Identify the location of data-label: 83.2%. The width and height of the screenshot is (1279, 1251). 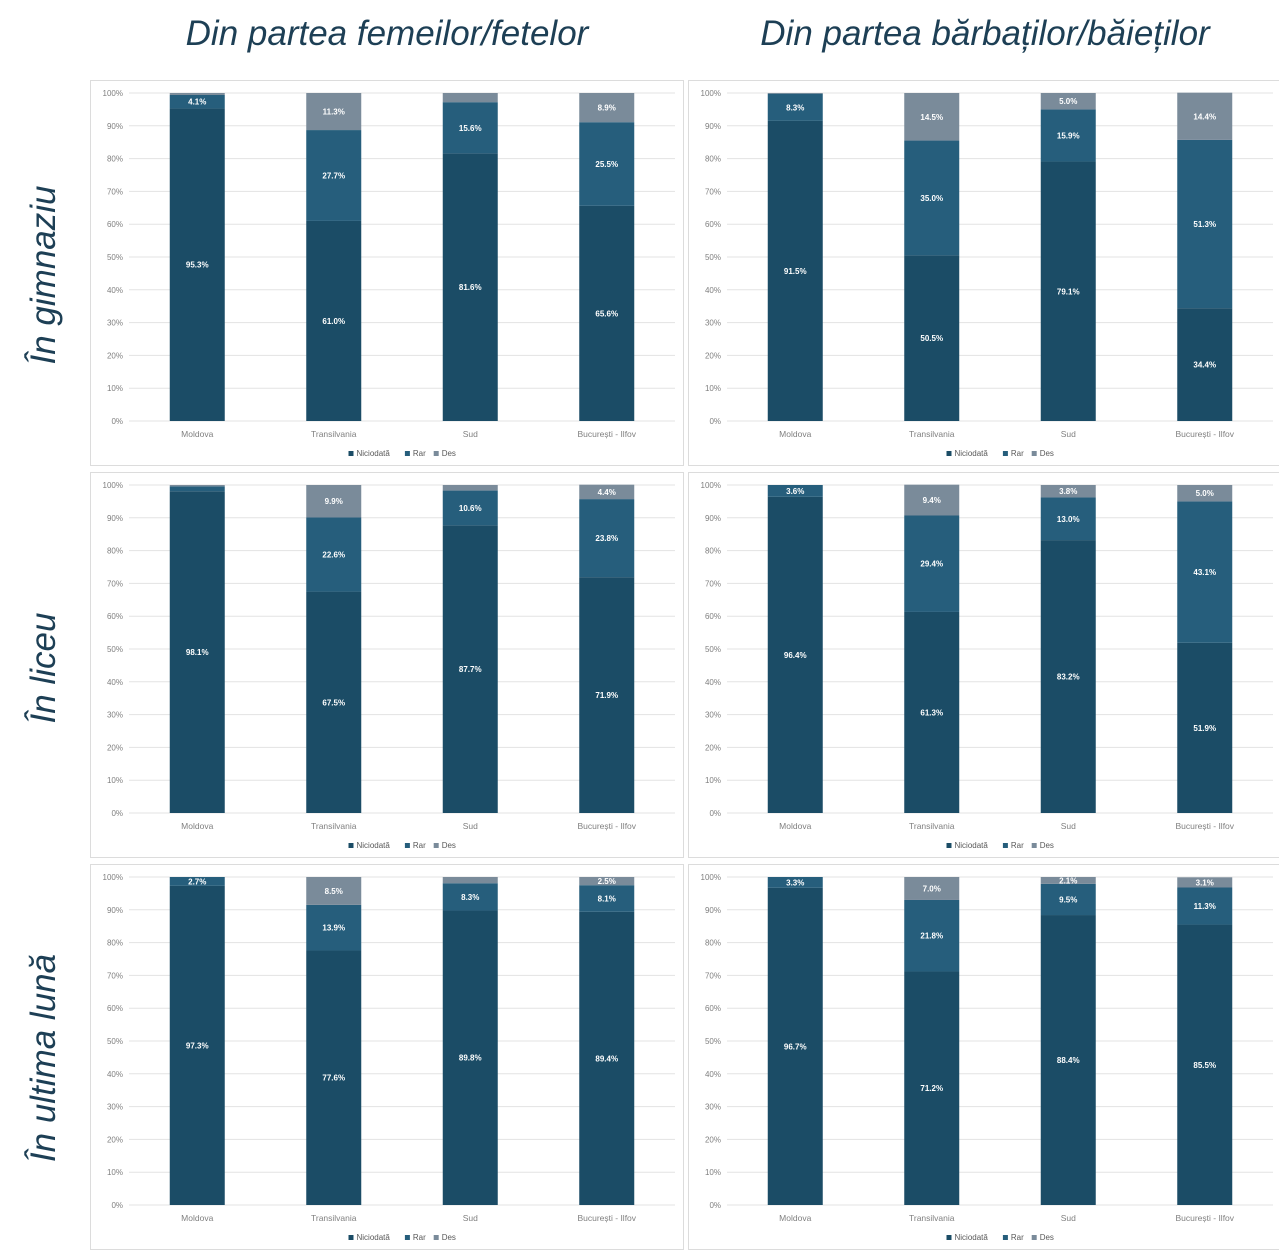
(1068, 677).